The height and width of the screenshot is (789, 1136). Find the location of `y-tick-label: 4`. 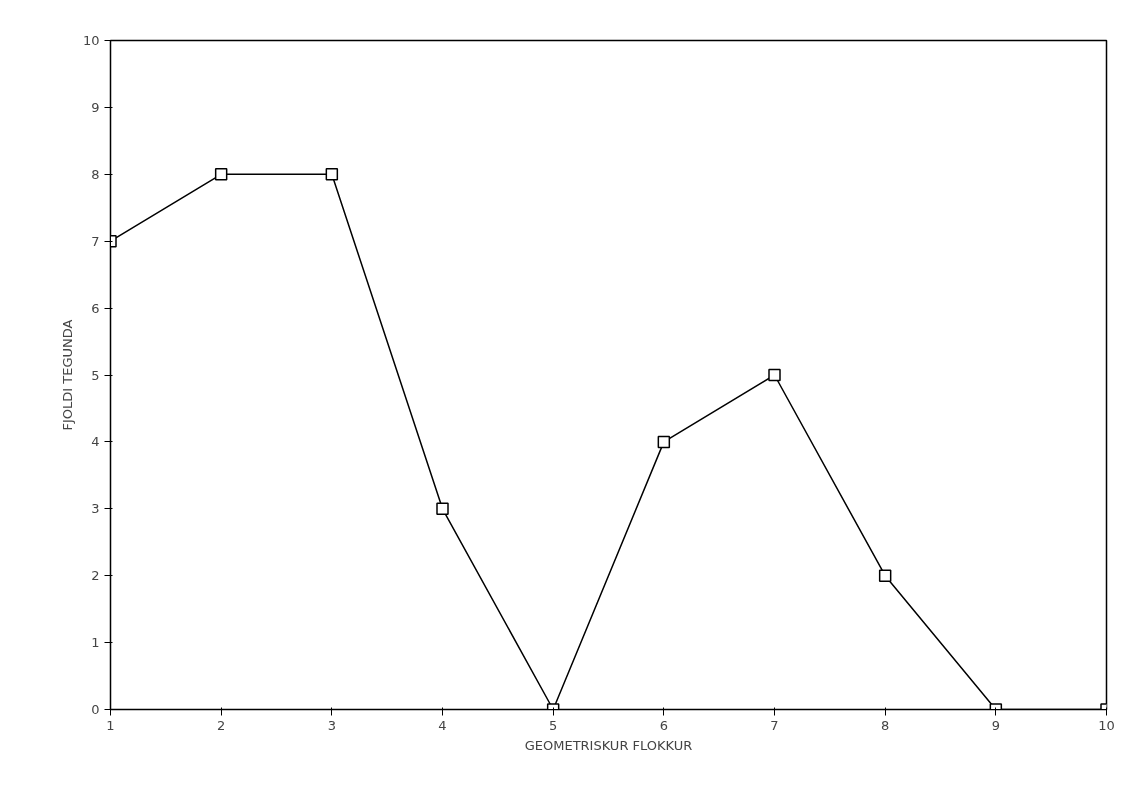

y-tick-label: 4 is located at coordinates (95, 442).